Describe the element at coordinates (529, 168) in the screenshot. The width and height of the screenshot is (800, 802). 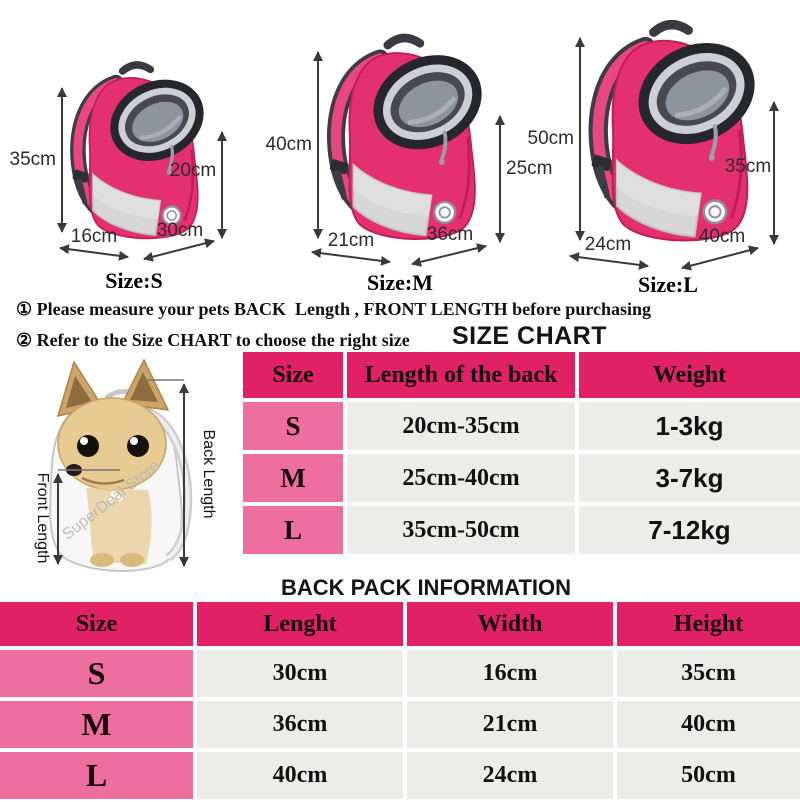
I see `dim-front-height-m: 25cm` at that location.